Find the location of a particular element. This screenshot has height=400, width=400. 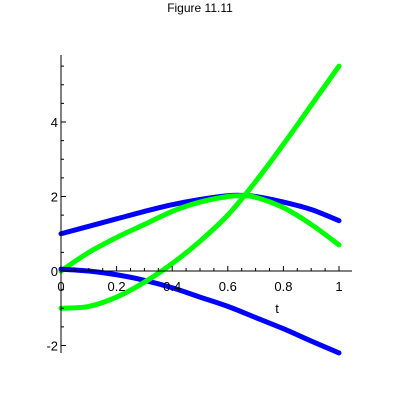

x-tick-label: 0 is located at coordinates (60, 286).